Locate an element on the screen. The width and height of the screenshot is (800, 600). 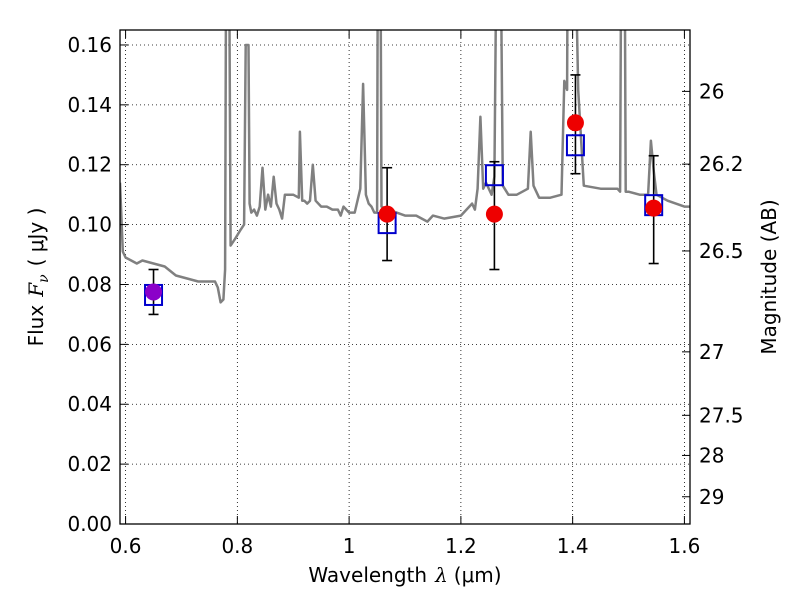
y-tick-label: 0.10 is located at coordinates (89, 225).